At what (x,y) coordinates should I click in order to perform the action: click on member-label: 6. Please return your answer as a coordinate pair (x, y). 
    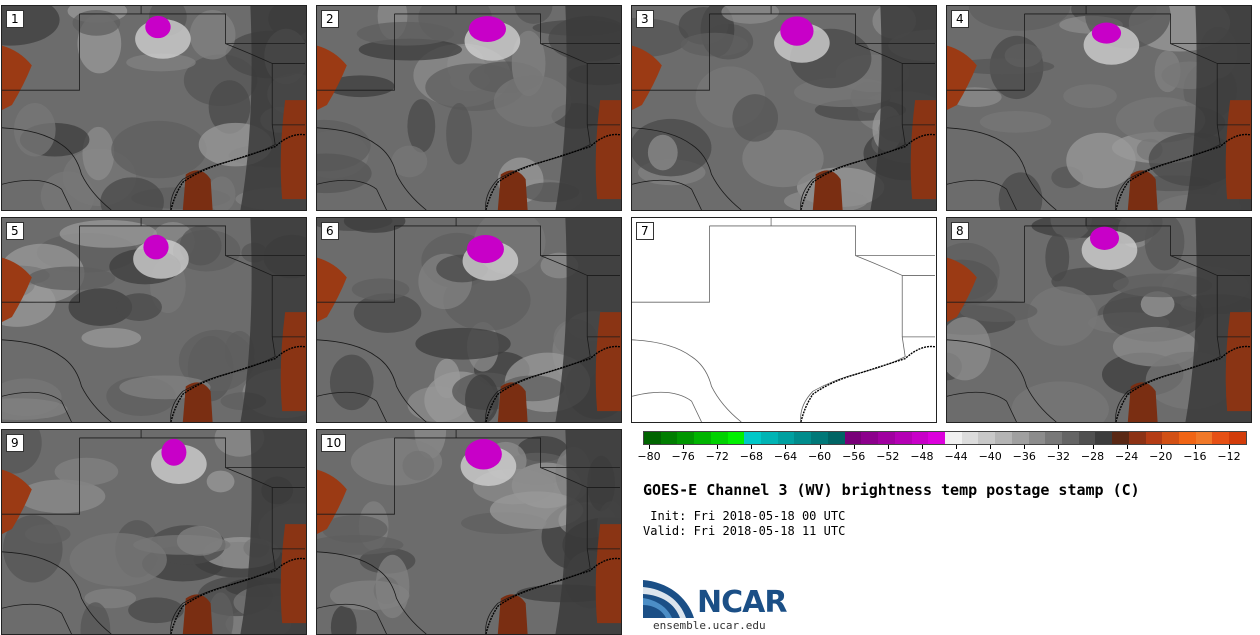
    Looking at the image, I should click on (330, 231).